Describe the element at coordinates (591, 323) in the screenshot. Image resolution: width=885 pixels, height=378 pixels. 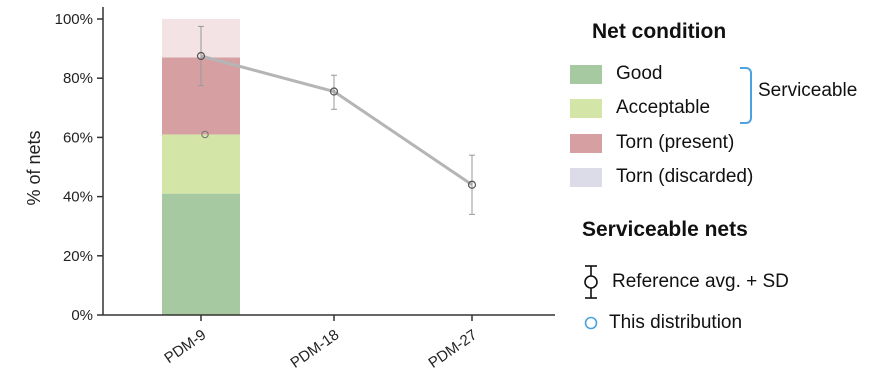
I see `circle-marker-icon` at that location.